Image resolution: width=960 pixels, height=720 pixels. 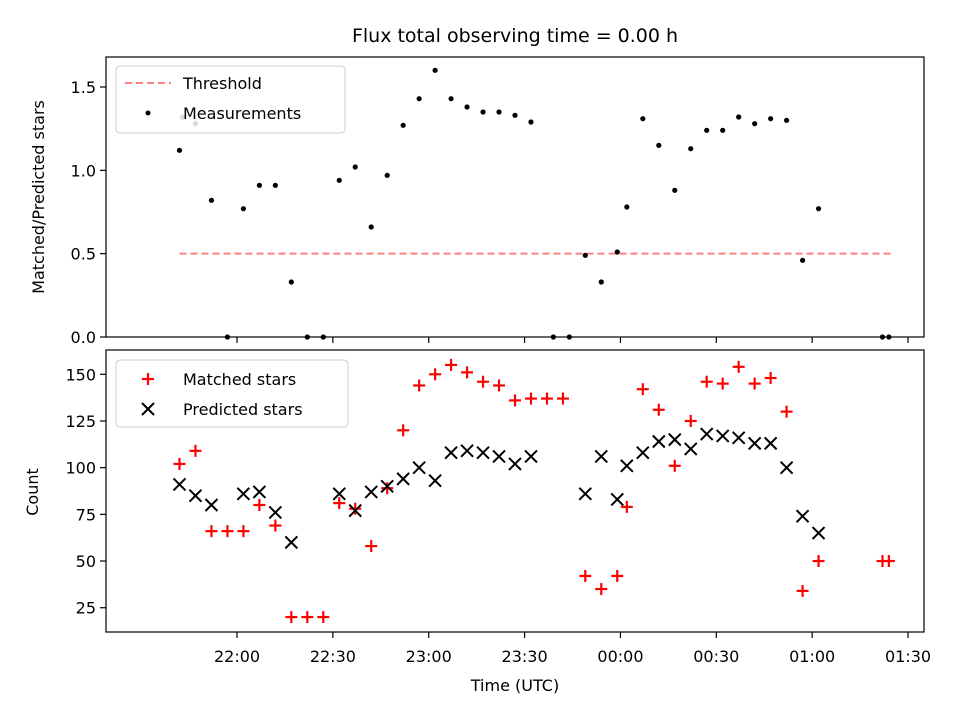 What do you see at coordinates (86, 514) in the screenshot?
I see `count-y-tick-label: 75` at bounding box center [86, 514].